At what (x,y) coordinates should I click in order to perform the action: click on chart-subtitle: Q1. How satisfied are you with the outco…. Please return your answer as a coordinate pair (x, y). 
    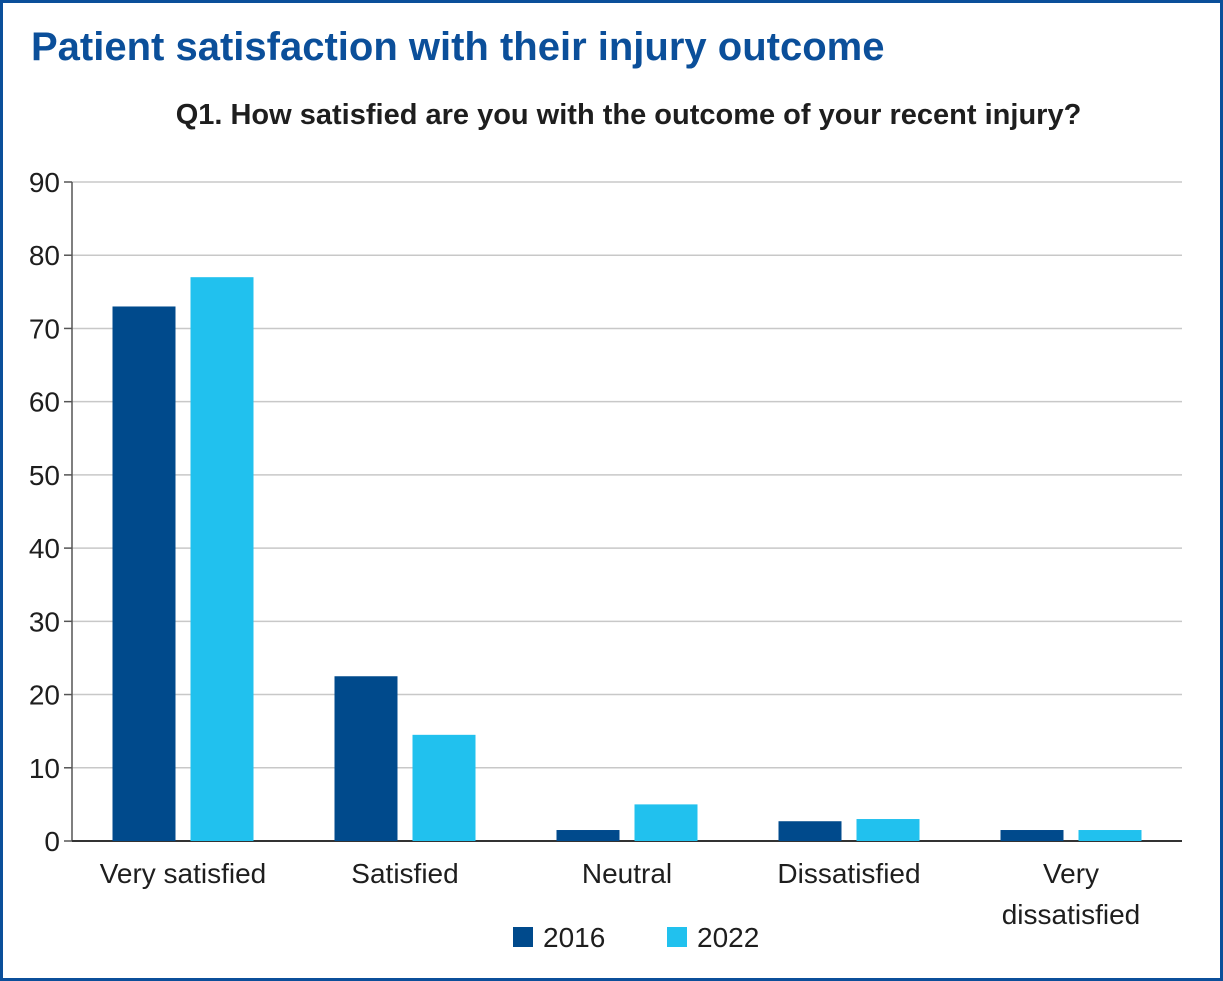
    Looking at the image, I should click on (628, 115).